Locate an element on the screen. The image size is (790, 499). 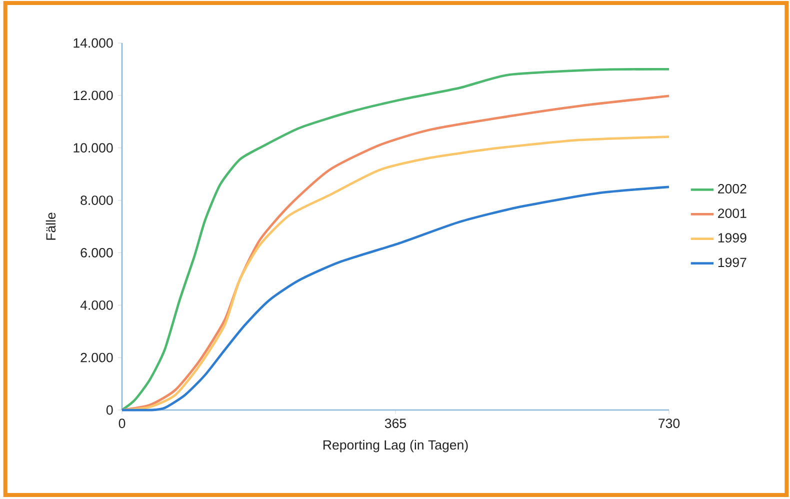
y-tick-label: 6.000 is located at coordinates (96, 253).